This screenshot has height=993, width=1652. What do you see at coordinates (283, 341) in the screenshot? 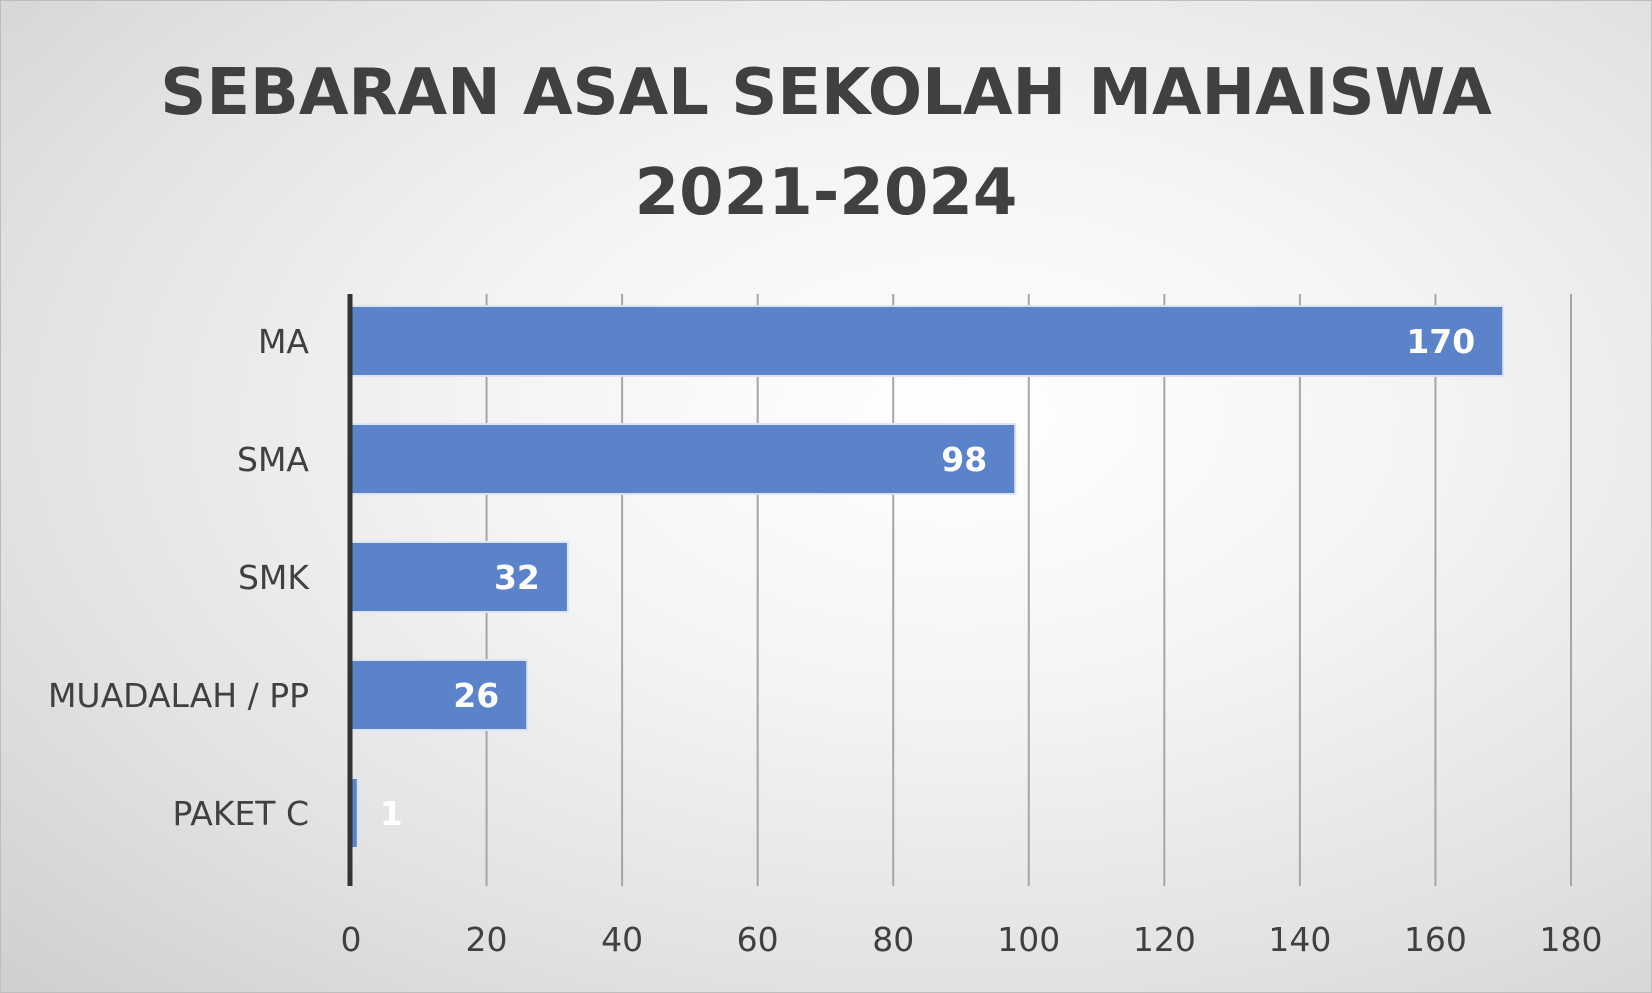
I see `category-label: MA` at bounding box center [283, 341].